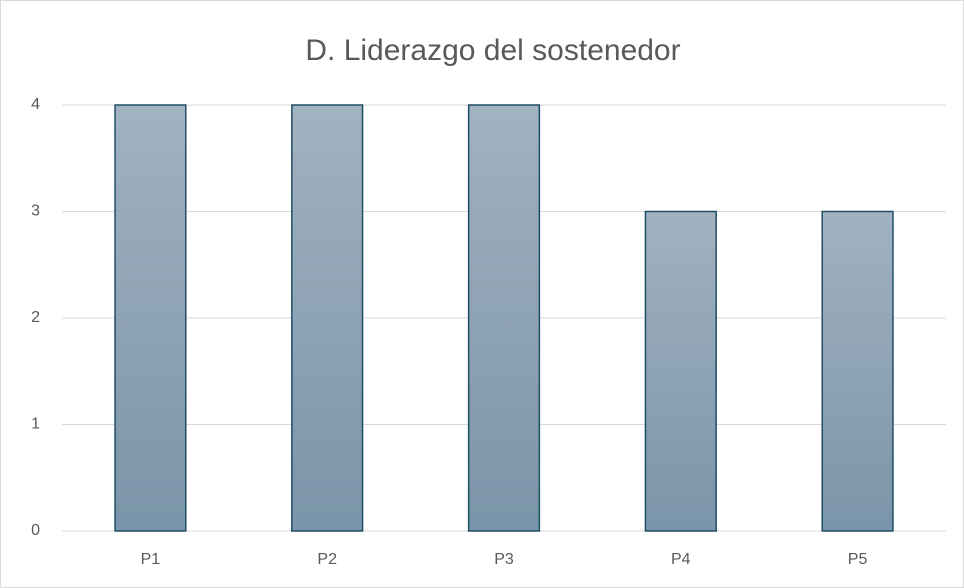  What do you see at coordinates (35, 317) in the screenshot?
I see `y-tick-label: 2` at bounding box center [35, 317].